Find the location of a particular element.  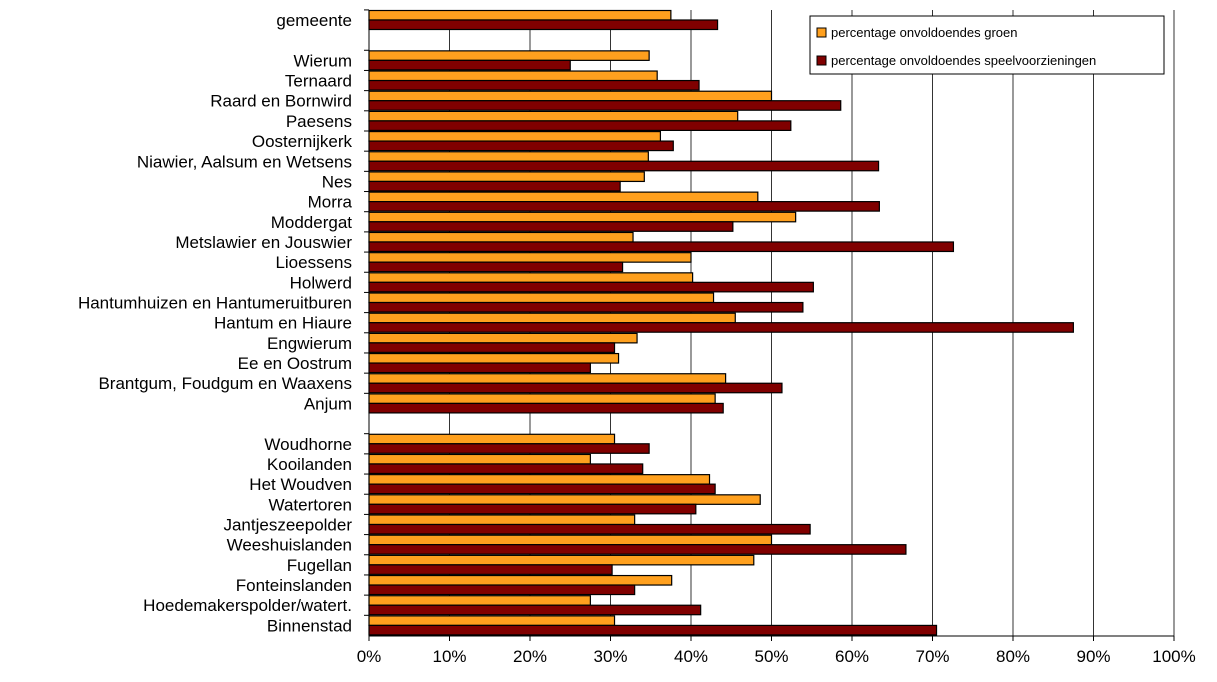

category-label: gemeente is located at coordinates (314, 20).